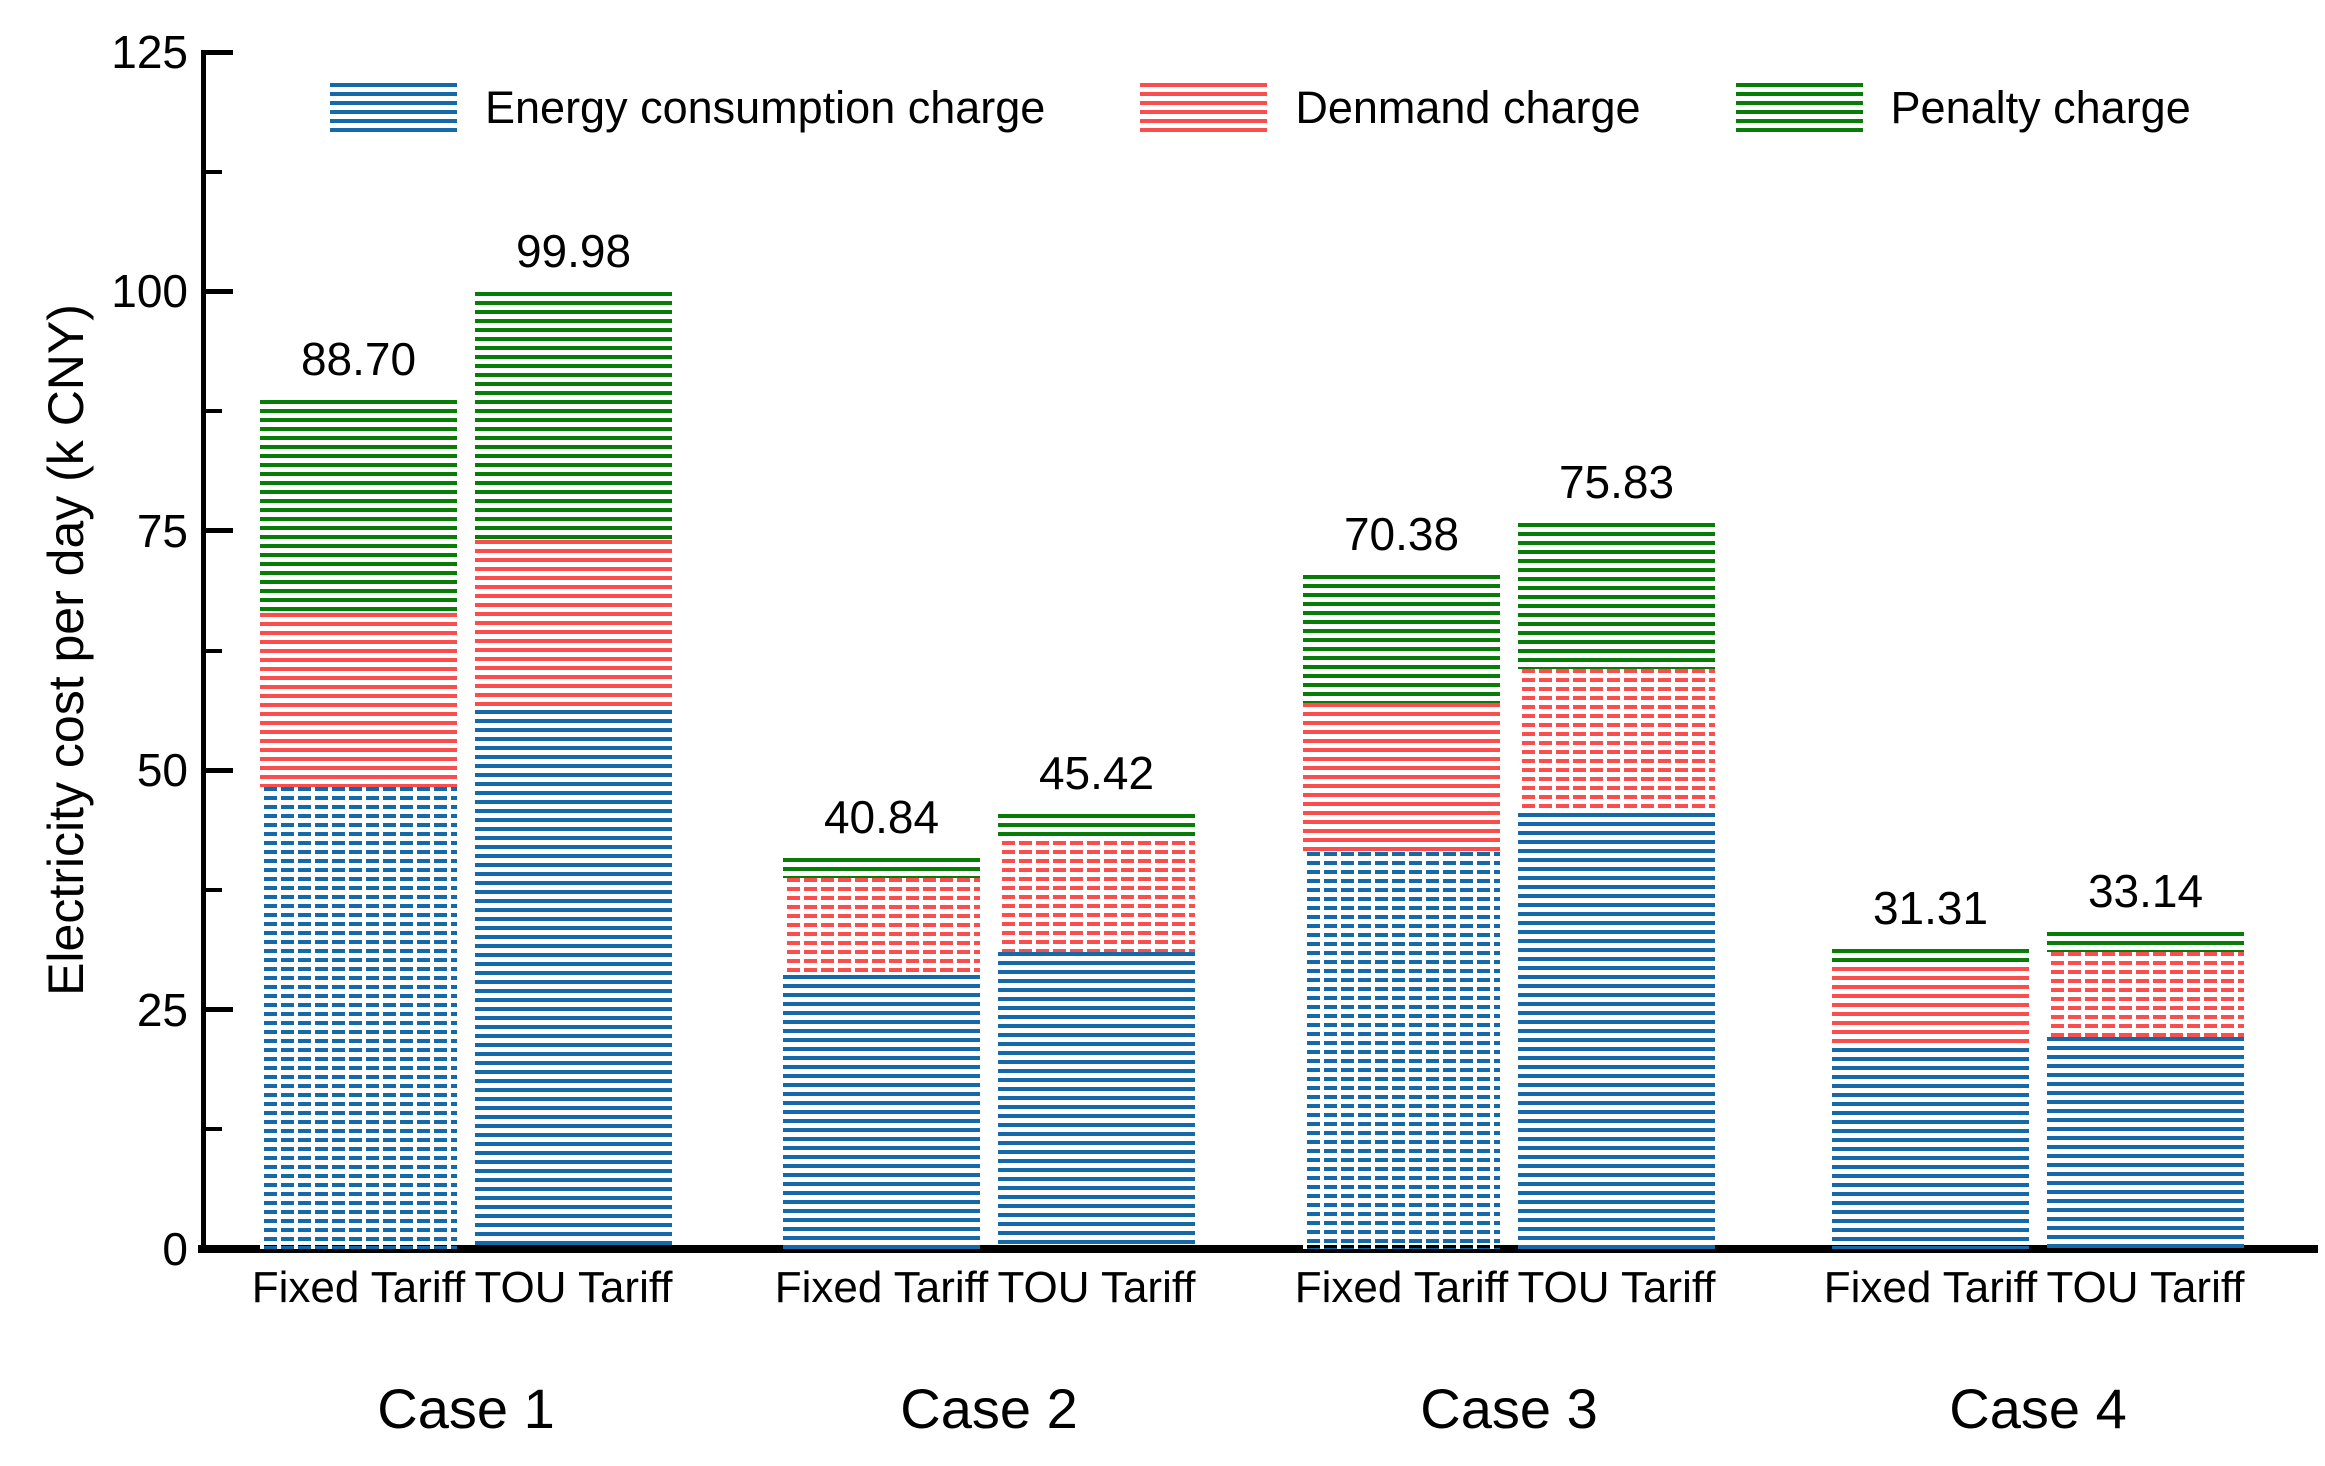 The image size is (2325, 1466). I want to click on y-axis-line, so click(203, 649).